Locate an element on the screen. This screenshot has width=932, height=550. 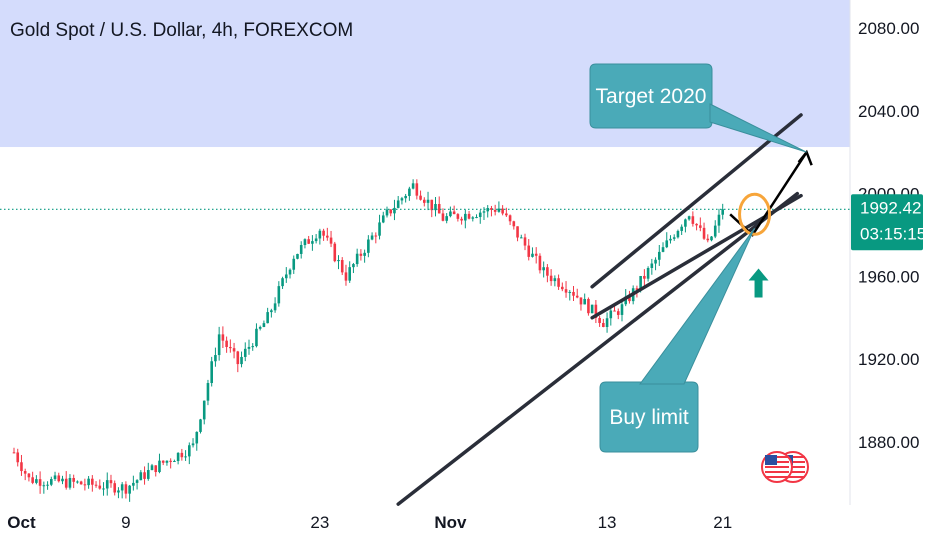
last-price-label: 1992.42 03:15:15 is located at coordinates (888, 222).